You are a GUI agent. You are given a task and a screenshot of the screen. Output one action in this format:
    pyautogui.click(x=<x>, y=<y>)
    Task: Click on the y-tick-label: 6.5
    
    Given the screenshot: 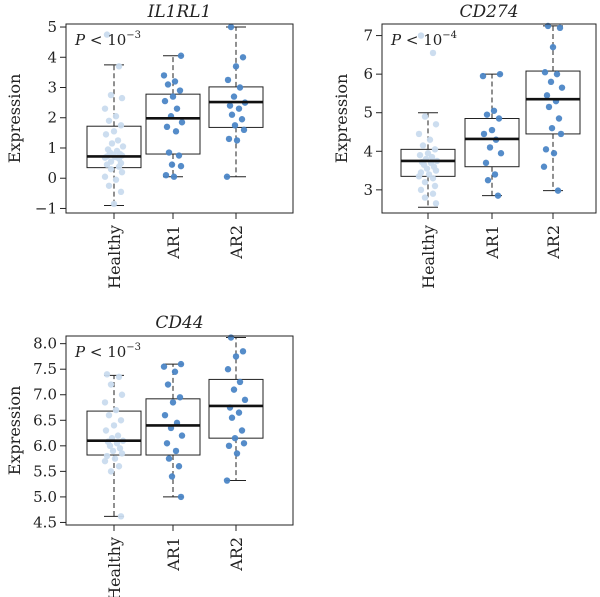 What is the action you would take?
    pyautogui.click(x=45, y=420)
    